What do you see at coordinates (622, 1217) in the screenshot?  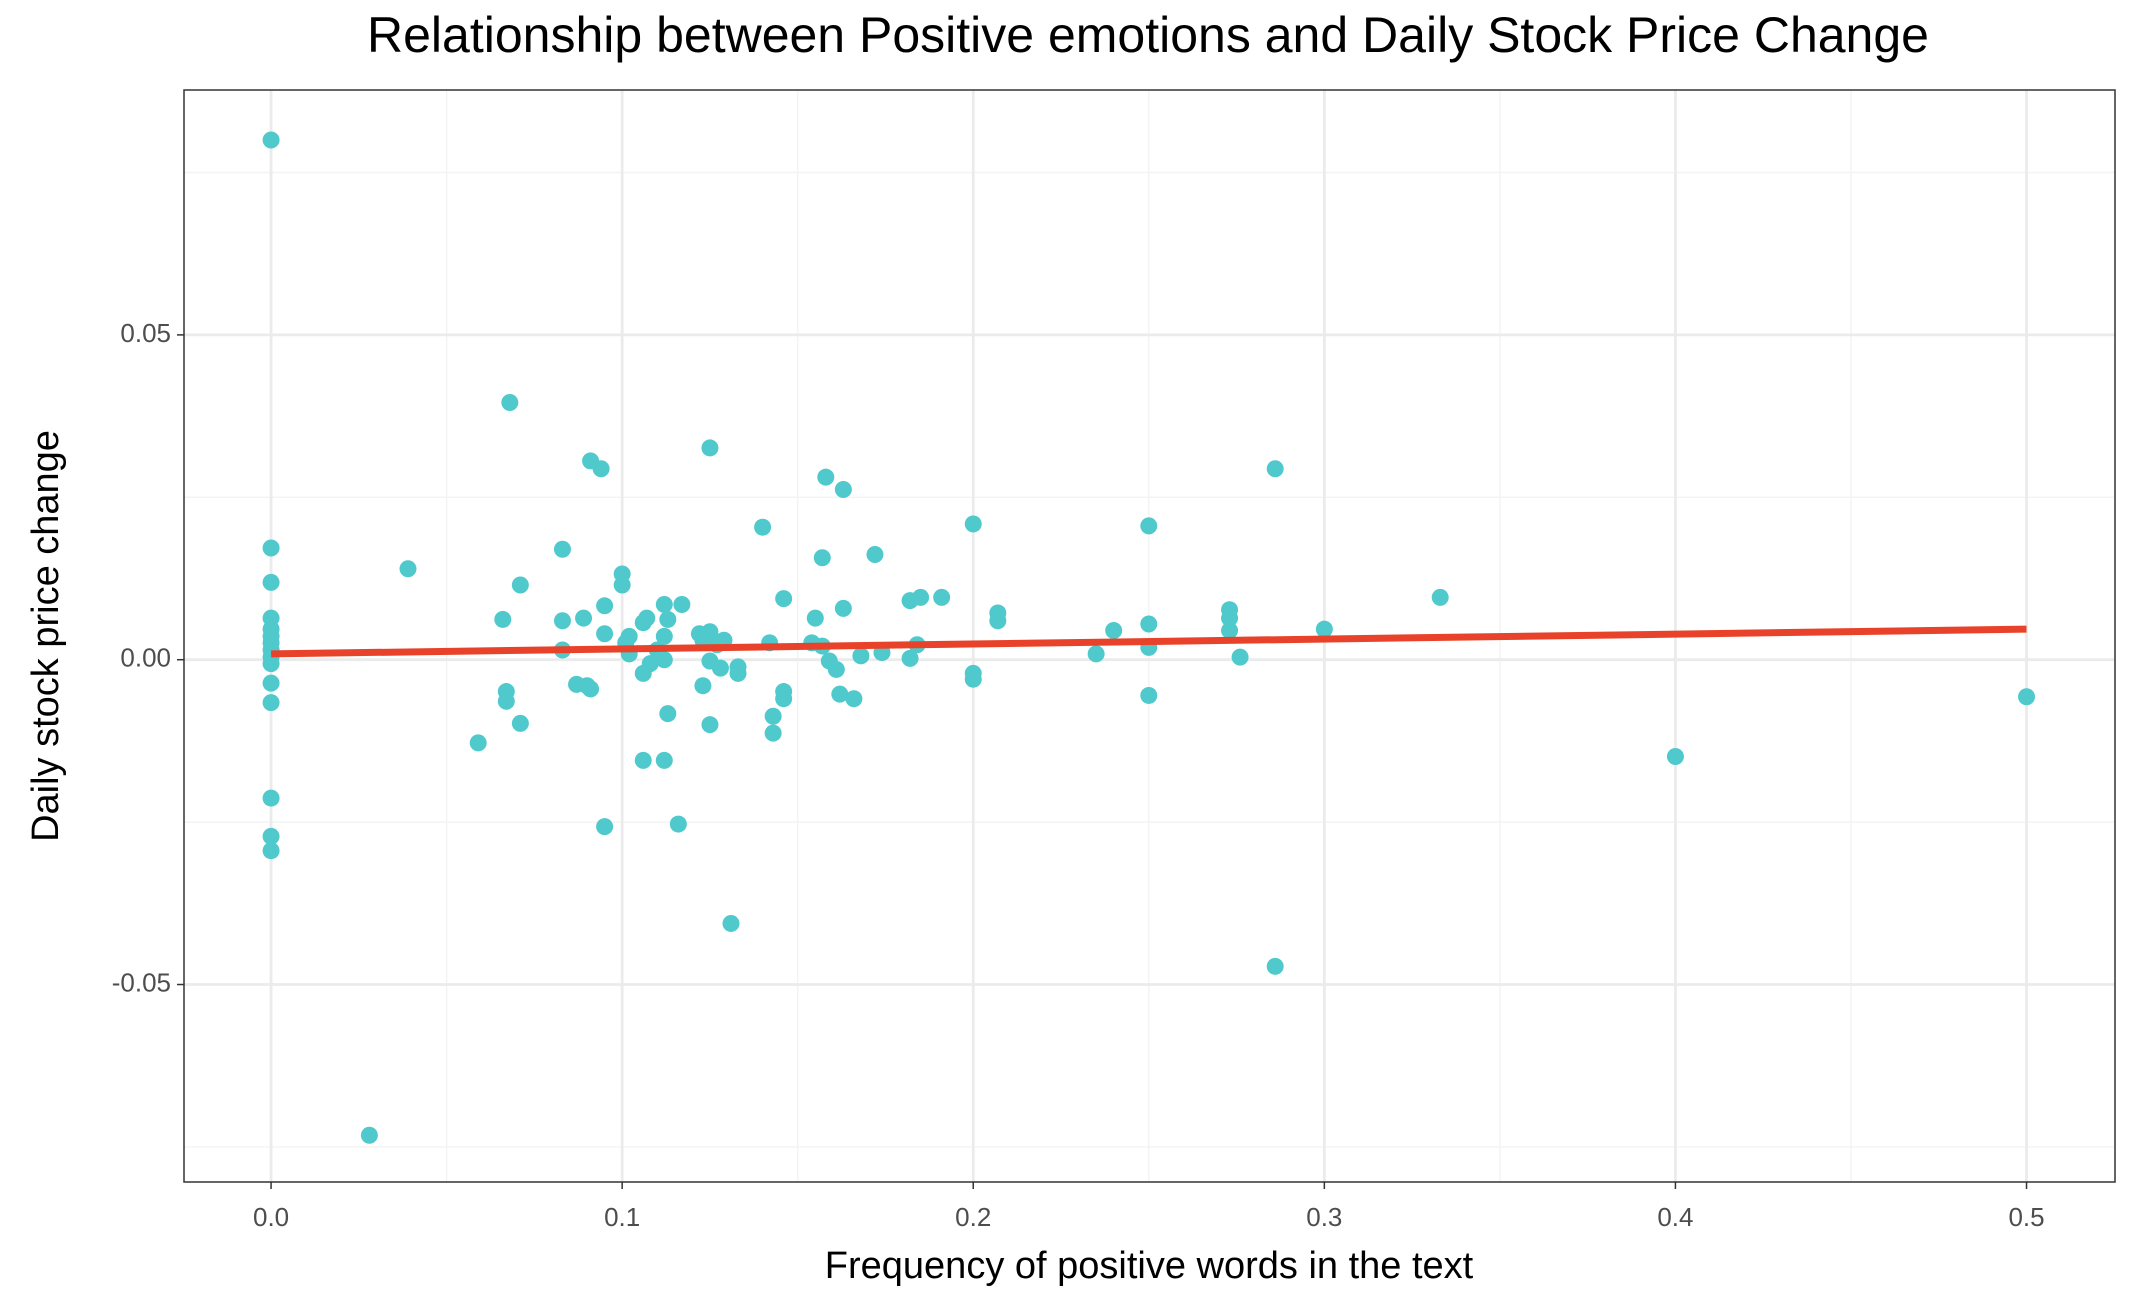 I see `x-tick-label: 0.1` at bounding box center [622, 1217].